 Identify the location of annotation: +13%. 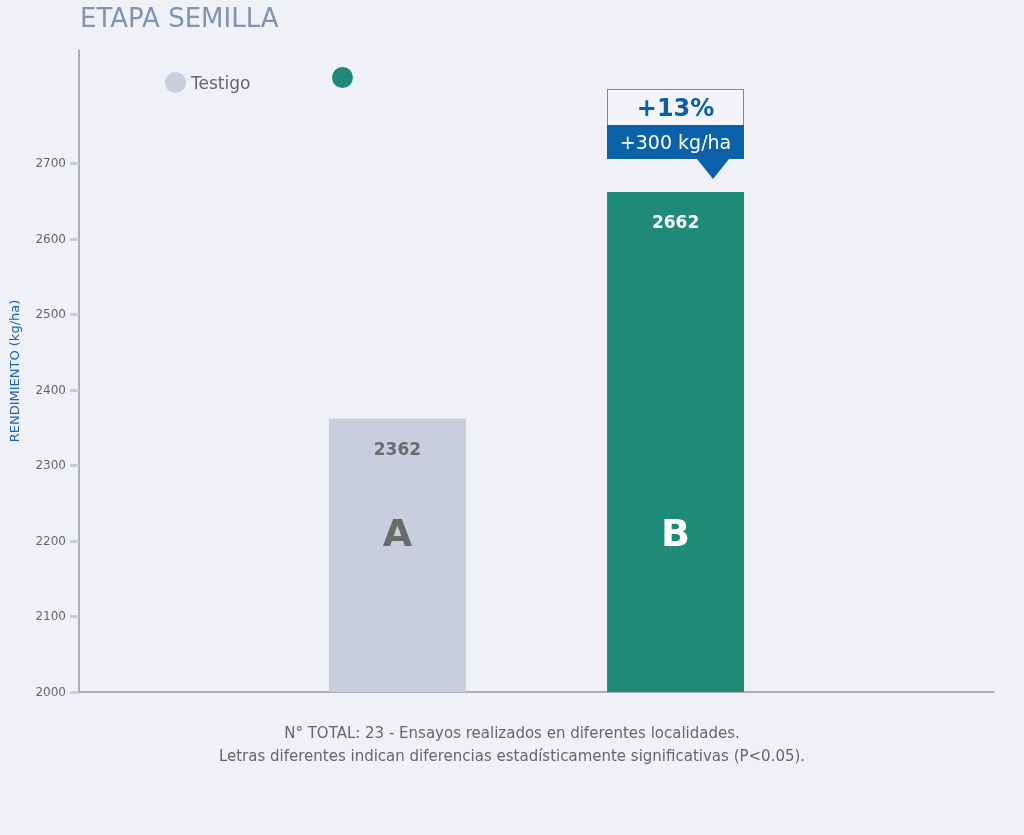
(676, 106).